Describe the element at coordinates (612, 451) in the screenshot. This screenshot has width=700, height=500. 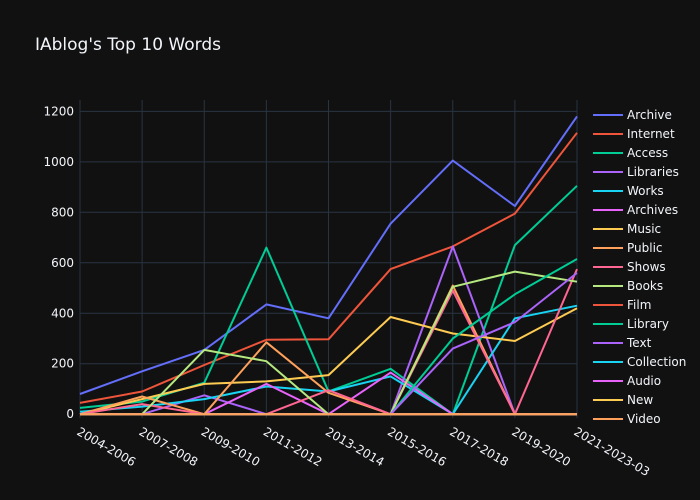
I see `x-tick-label: 2021-2023-03` at that location.